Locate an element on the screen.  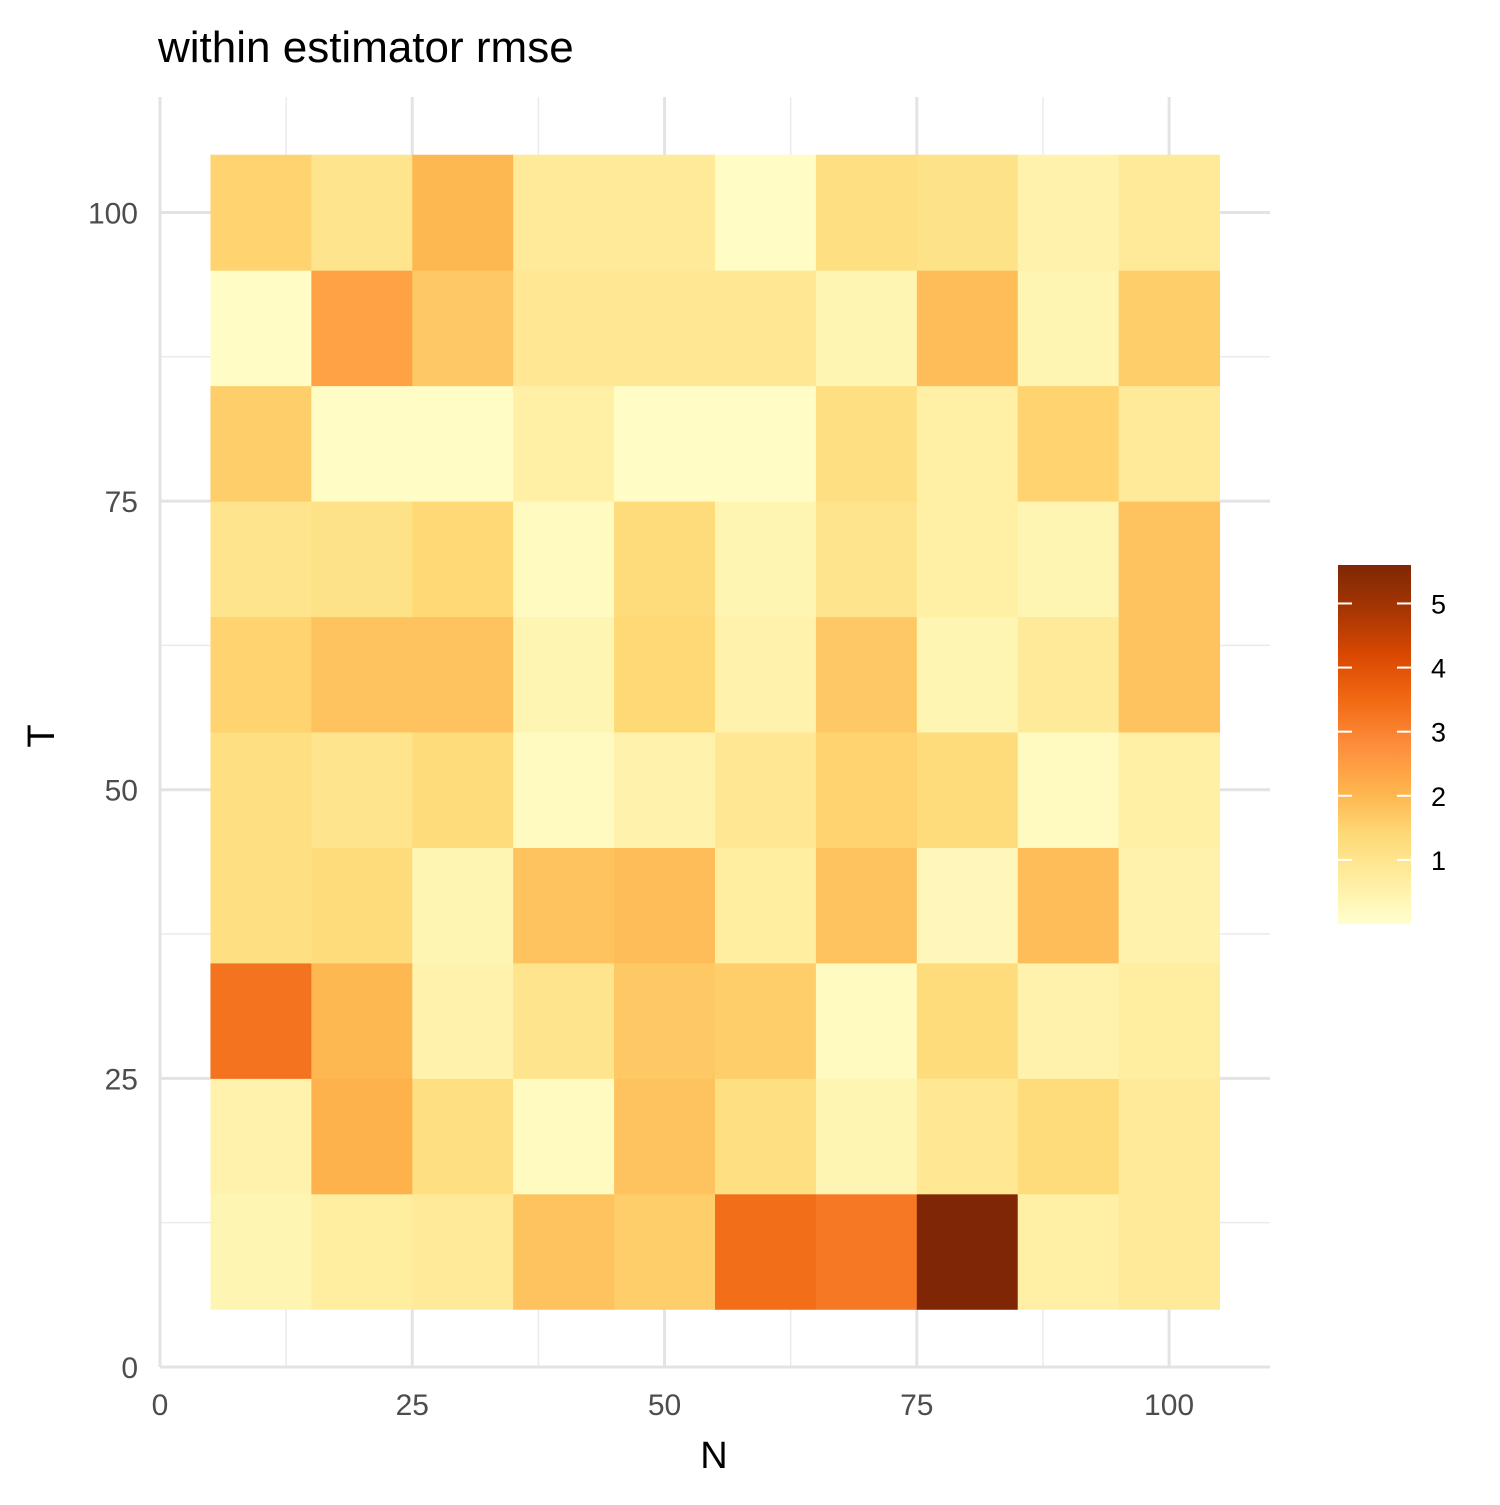
chart-title: within estimator rmse is located at coordinates (365, 47).